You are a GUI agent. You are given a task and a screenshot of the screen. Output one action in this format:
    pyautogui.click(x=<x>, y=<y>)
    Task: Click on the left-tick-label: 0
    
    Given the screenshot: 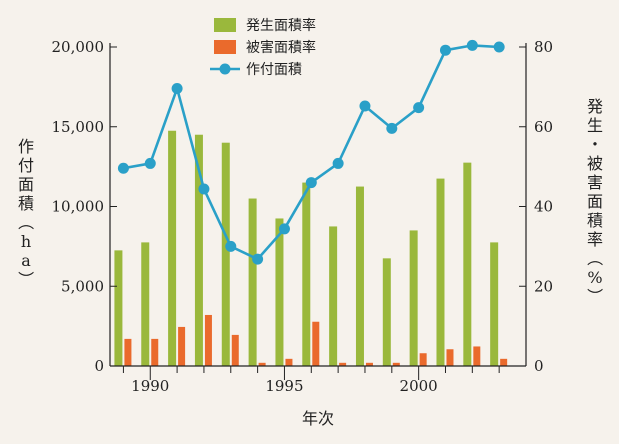 What is the action you would take?
    pyautogui.click(x=99, y=366)
    